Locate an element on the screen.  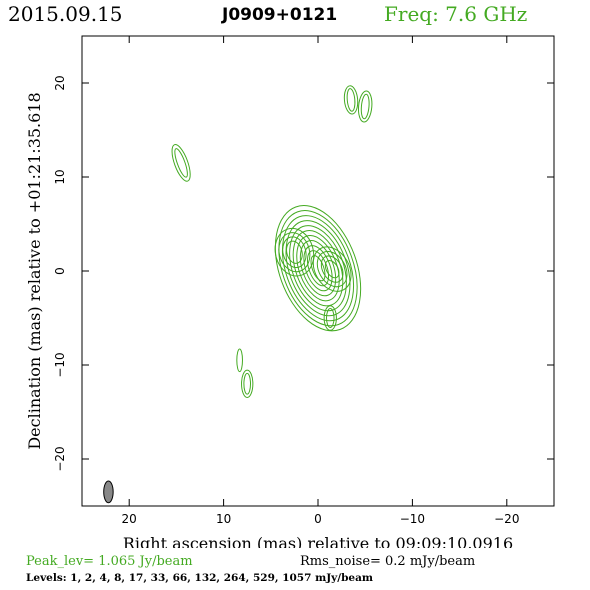
source-label: J0909+0121 is located at coordinates (280, 15).